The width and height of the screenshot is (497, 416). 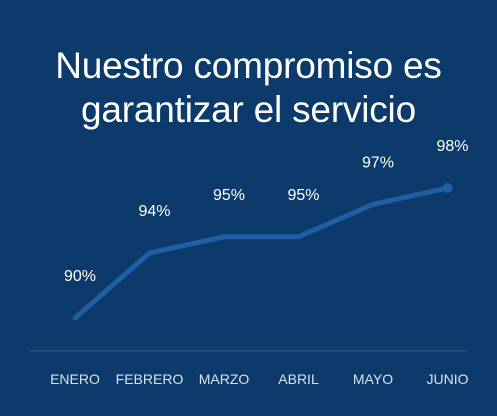 What do you see at coordinates (248, 65) in the screenshot?
I see `chart-title-line-1: Nuestro compromiso es` at bounding box center [248, 65].